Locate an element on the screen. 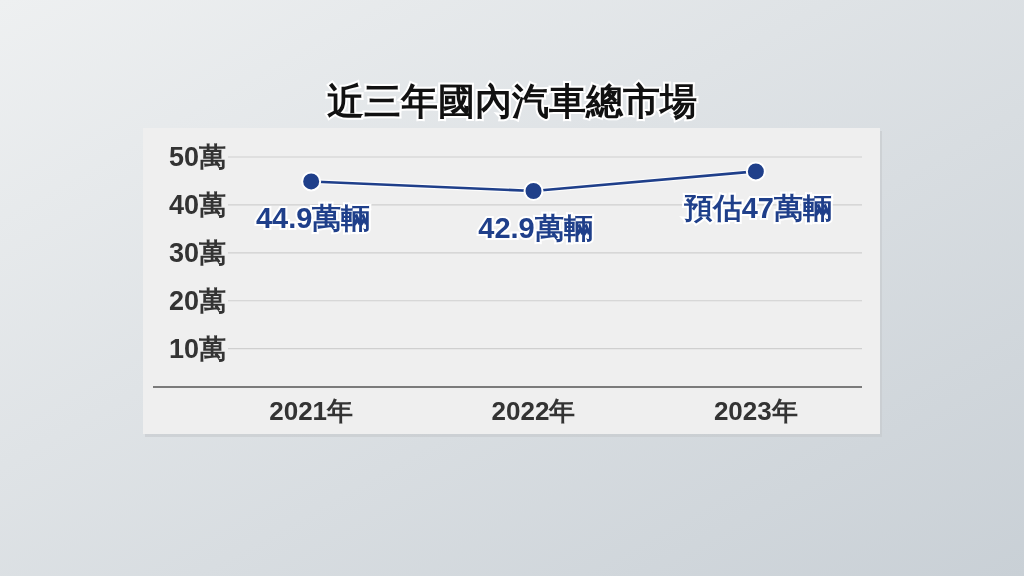 This screenshot has width=1024, height=576. title: 近三年國內汽車總市場 is located at coordinates (512, 101).